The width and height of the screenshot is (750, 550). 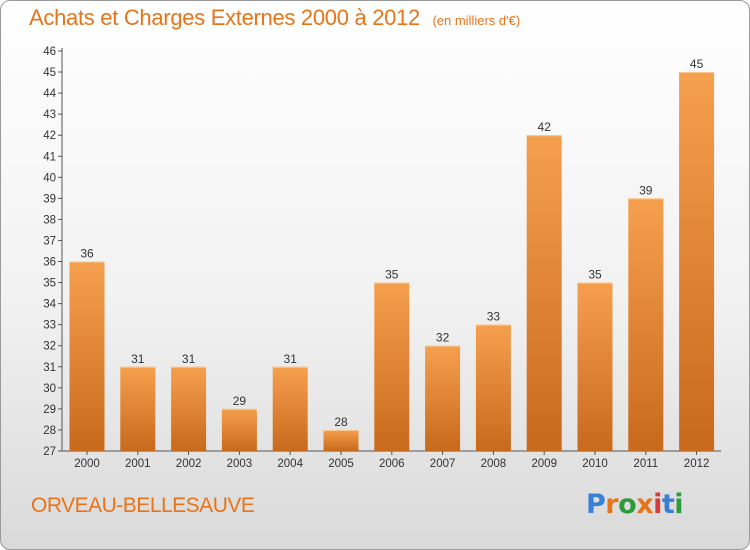 I want to click on y-tick-label: 46, so click(x=49, y=52).